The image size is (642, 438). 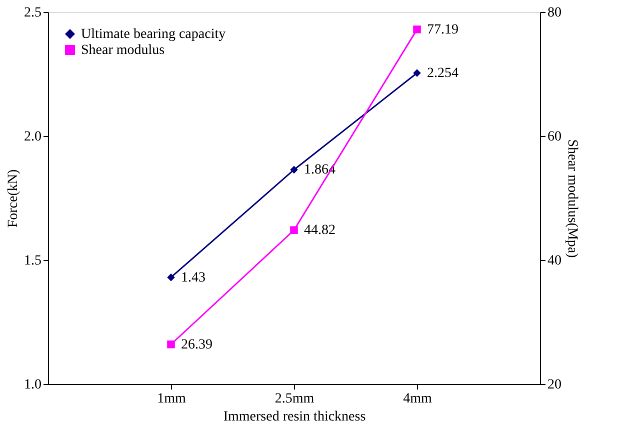 What do you see at coordinates (442, 30) in the screenshot?
I see `data-label: 77.19` at bounding box center [442, 30].